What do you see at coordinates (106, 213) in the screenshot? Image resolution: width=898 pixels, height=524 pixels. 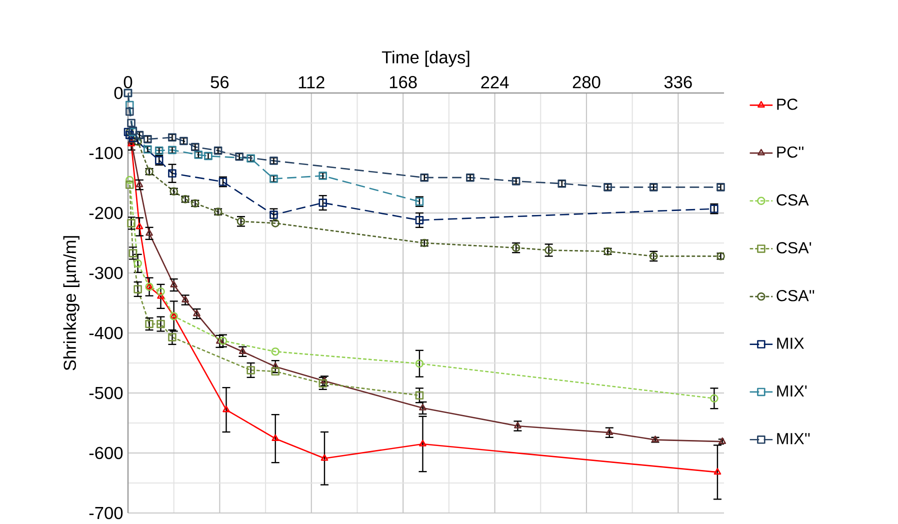 I see `y-tick-label: -200` at bounding box center [106, 213].